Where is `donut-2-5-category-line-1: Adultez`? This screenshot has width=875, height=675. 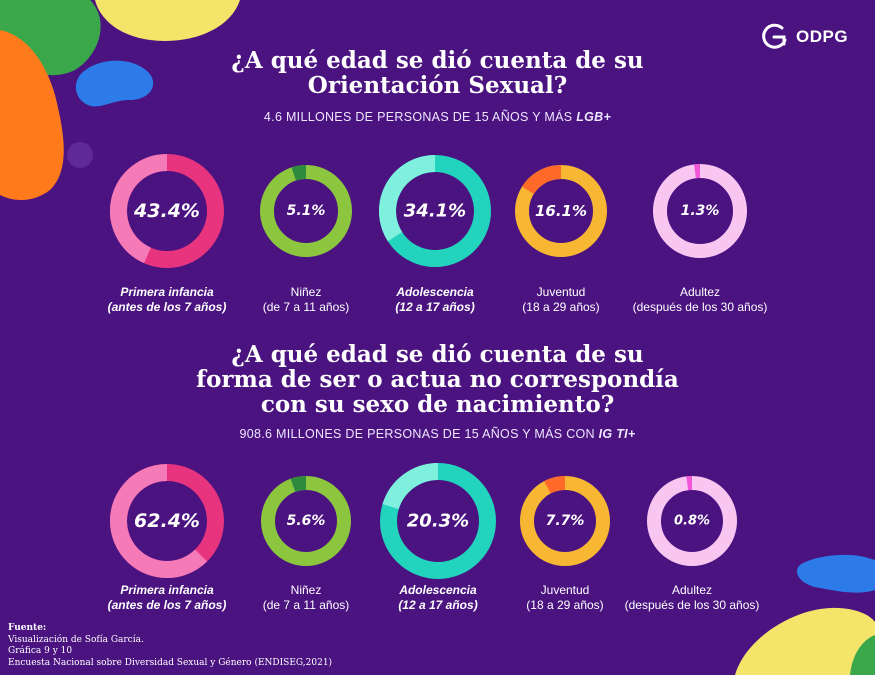
donut-2-5-category-line-1: Adultez is located at coordinates (692, 590).